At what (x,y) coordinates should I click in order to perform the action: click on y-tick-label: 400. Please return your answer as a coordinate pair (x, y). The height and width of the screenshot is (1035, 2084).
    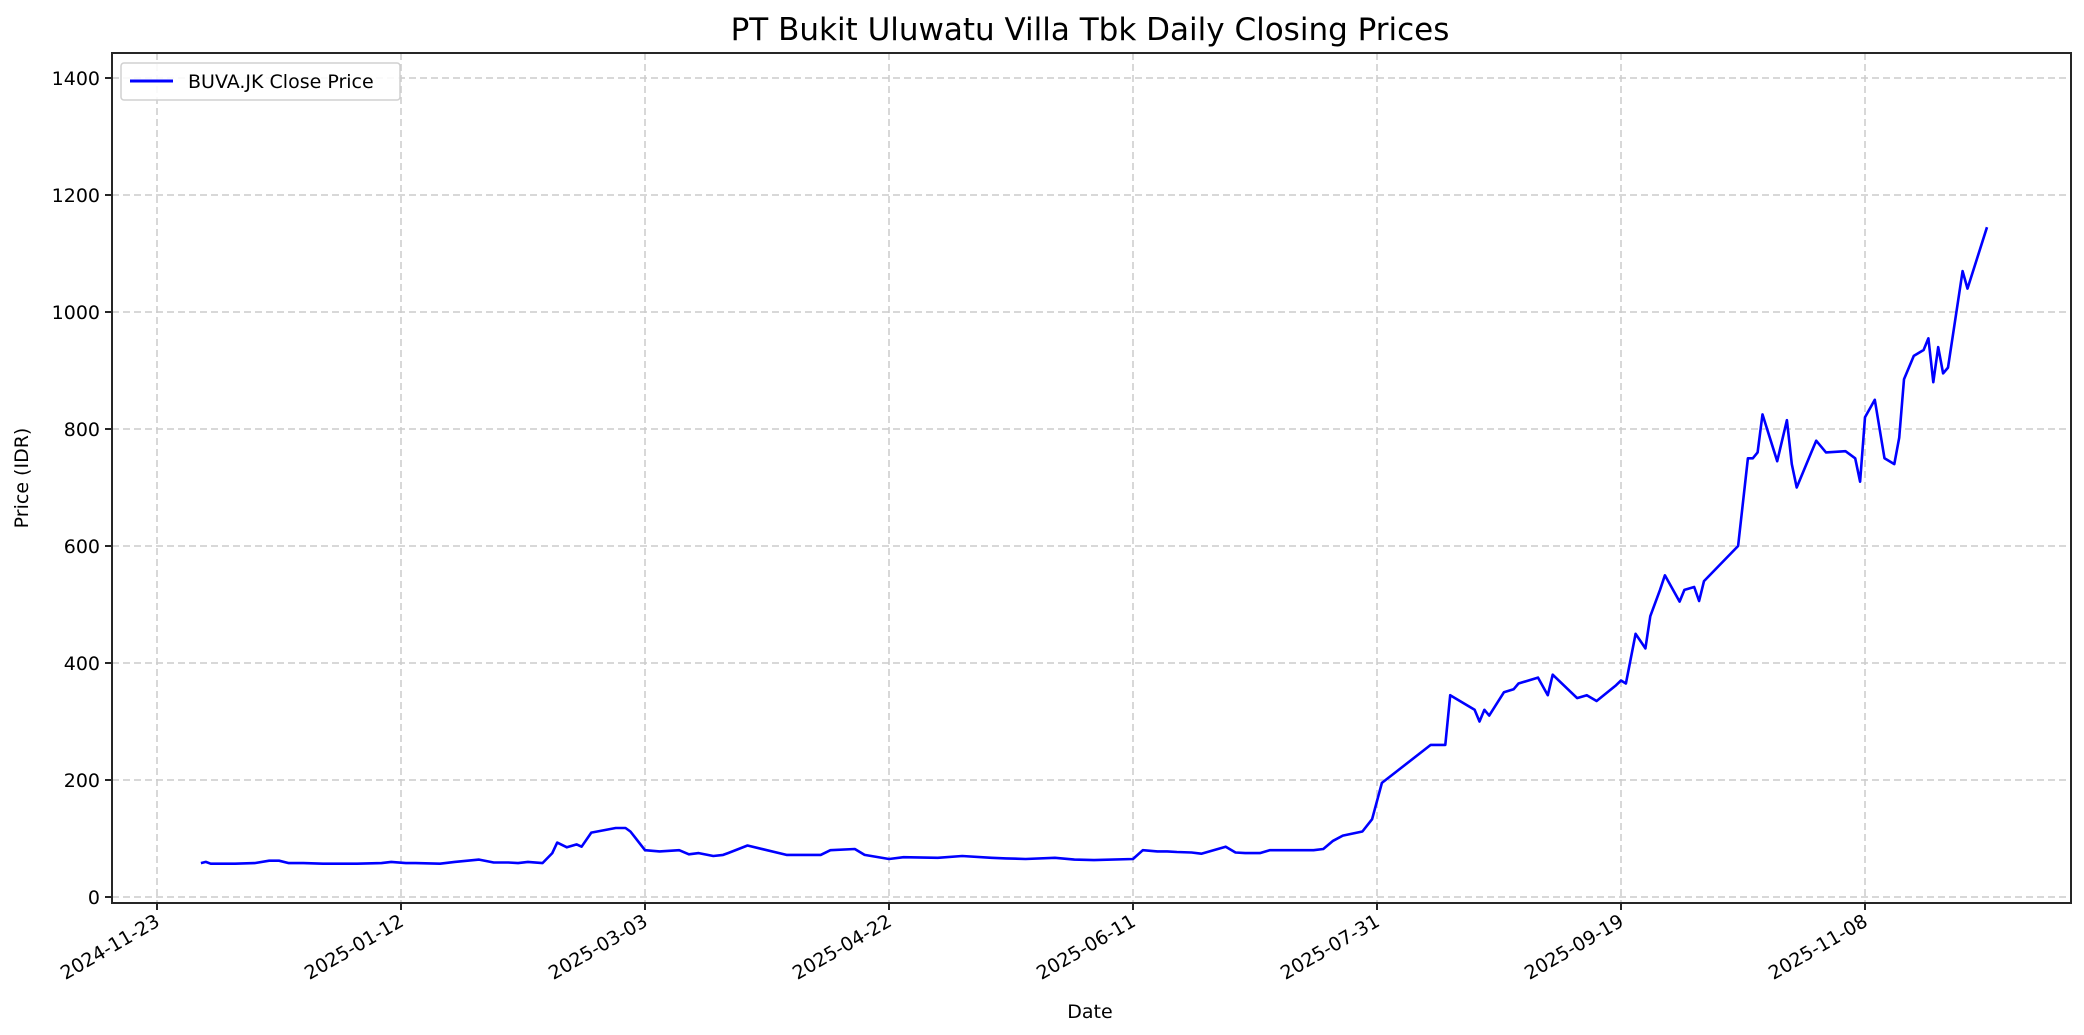
    Looking at the image, I should click on (82, 664).